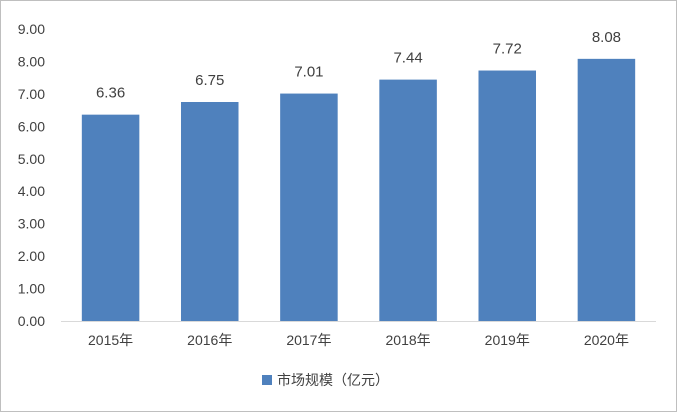 The image size is (677, 413). What do you see at coordinates (31, 61) in the screenshot?
I see `y-tick-label: 8.00` at bounding box center [31, 61].